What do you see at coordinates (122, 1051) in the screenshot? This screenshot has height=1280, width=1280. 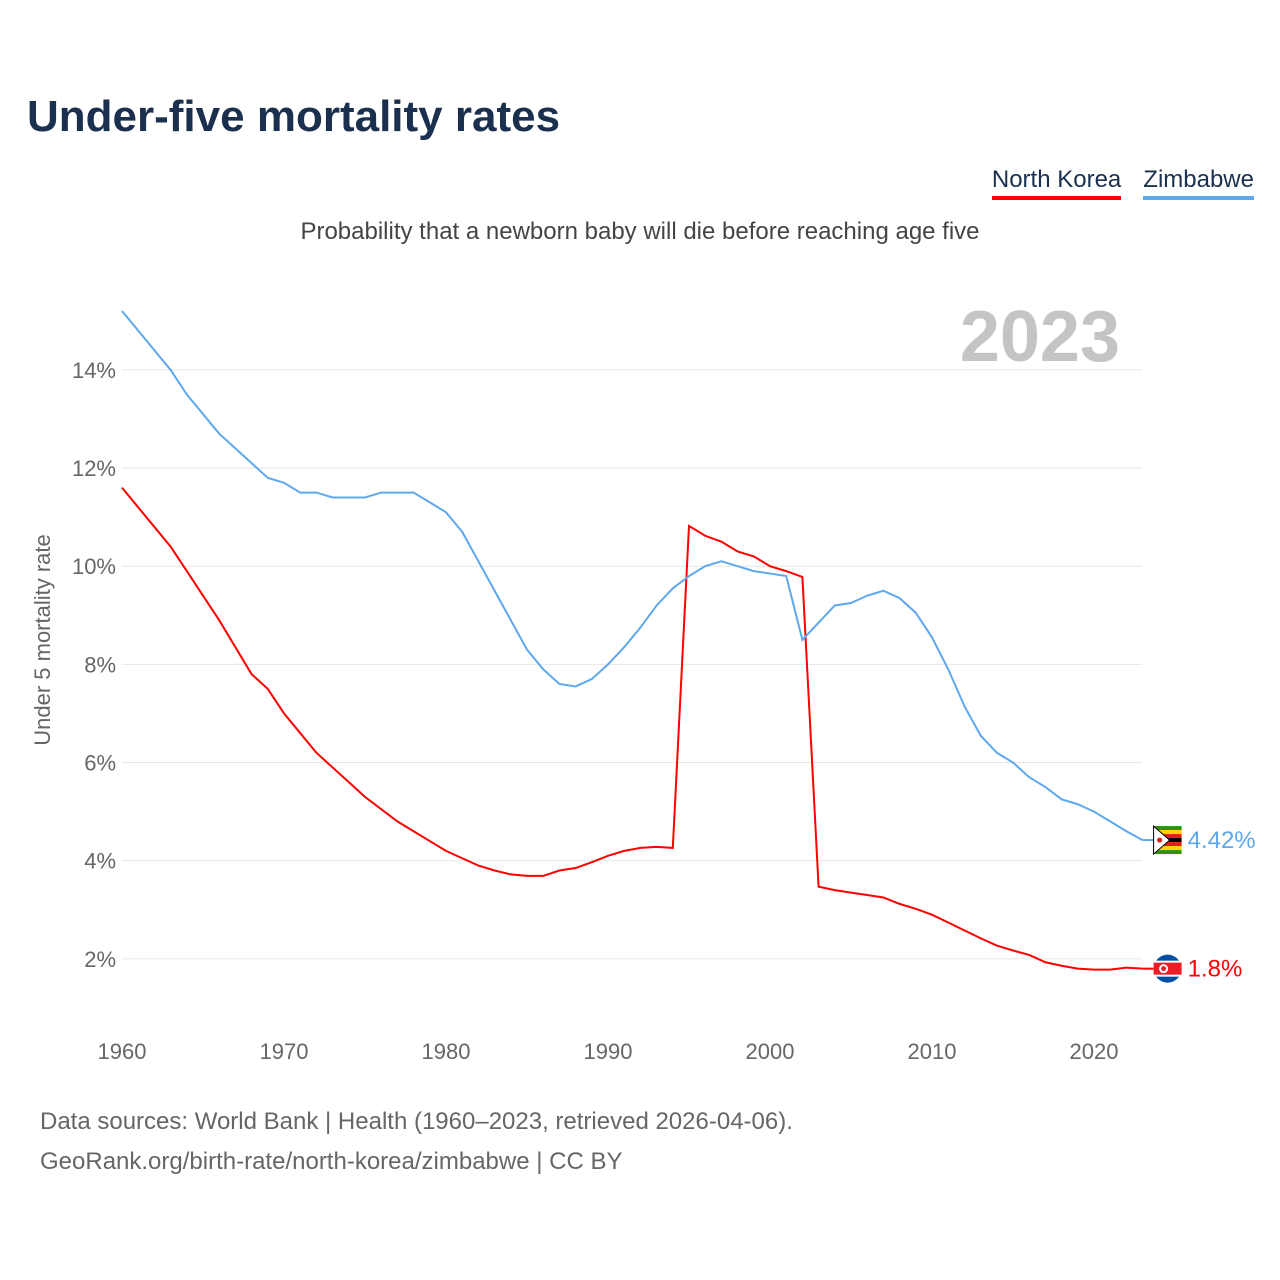 I see `x-tick-label: 1960` at bounding box center [122, 1051].